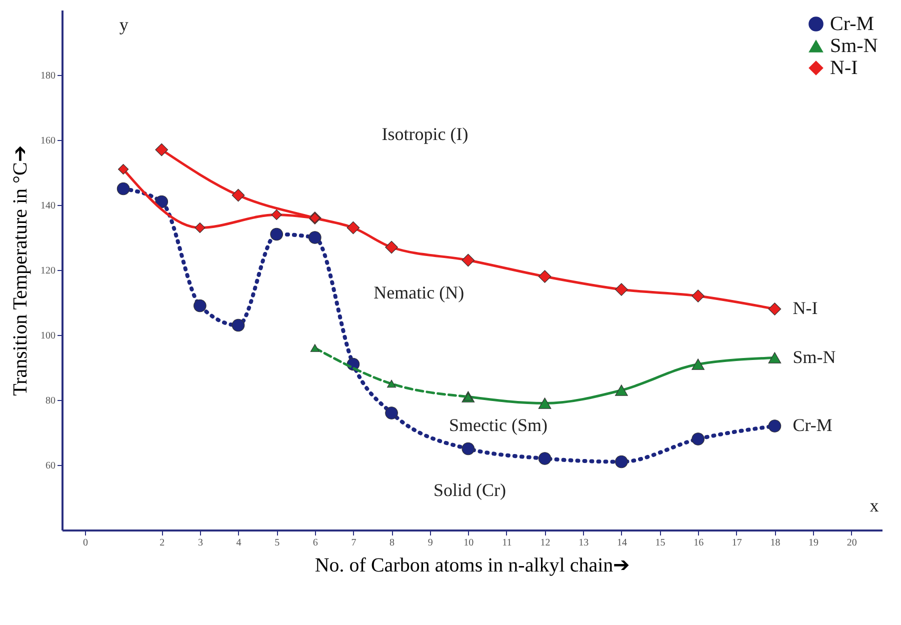 The image size is (901, 625). I want to click on x-axis-title: No. of Carbon atoms in n-alkyl chain➔, so click(472, 565).